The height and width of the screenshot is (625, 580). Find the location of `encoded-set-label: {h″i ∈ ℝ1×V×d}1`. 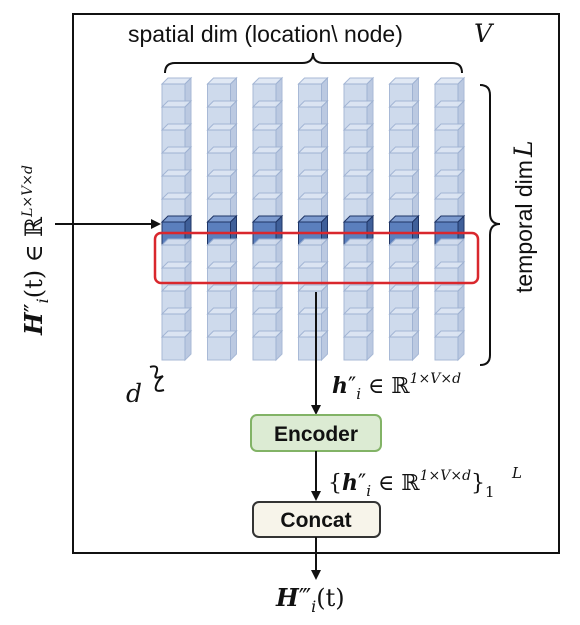

encoded-set-label: {h″i ∈ ℝ1×V×d}1 is located at coordinates (411, 484).